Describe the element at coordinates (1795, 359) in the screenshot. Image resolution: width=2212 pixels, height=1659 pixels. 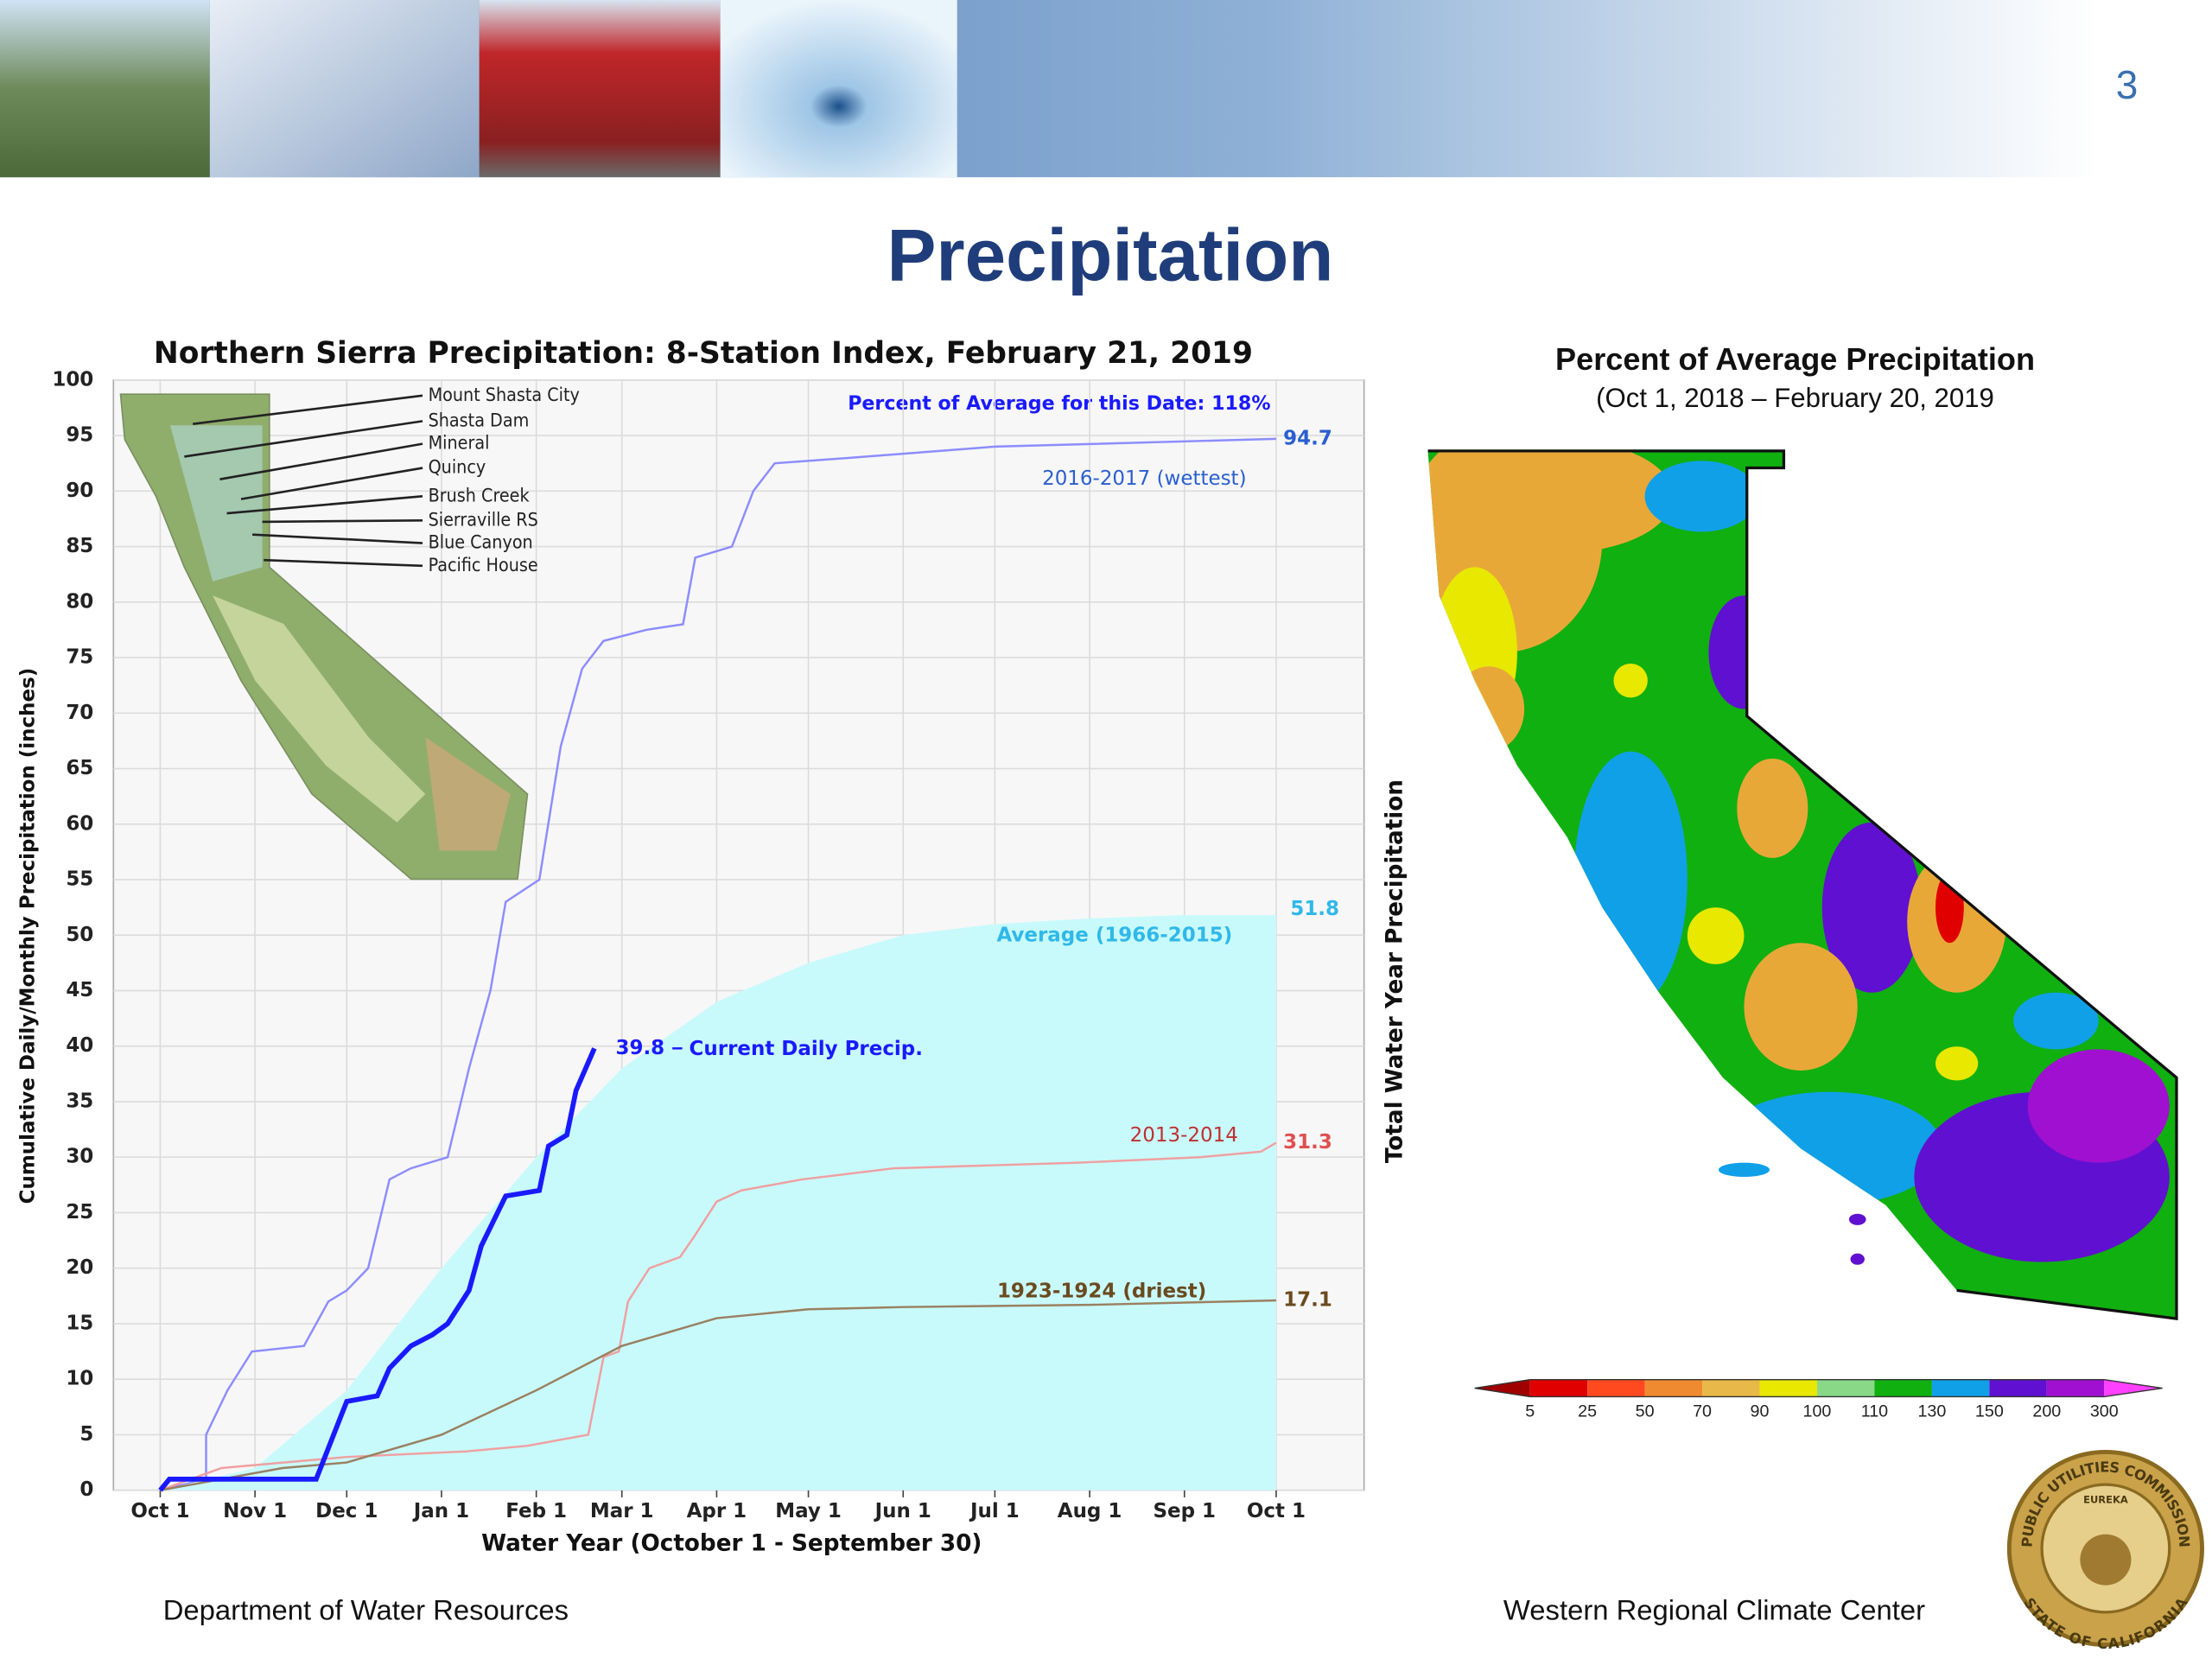
I see `map-title: Percent of Average Precipitation` at that location.